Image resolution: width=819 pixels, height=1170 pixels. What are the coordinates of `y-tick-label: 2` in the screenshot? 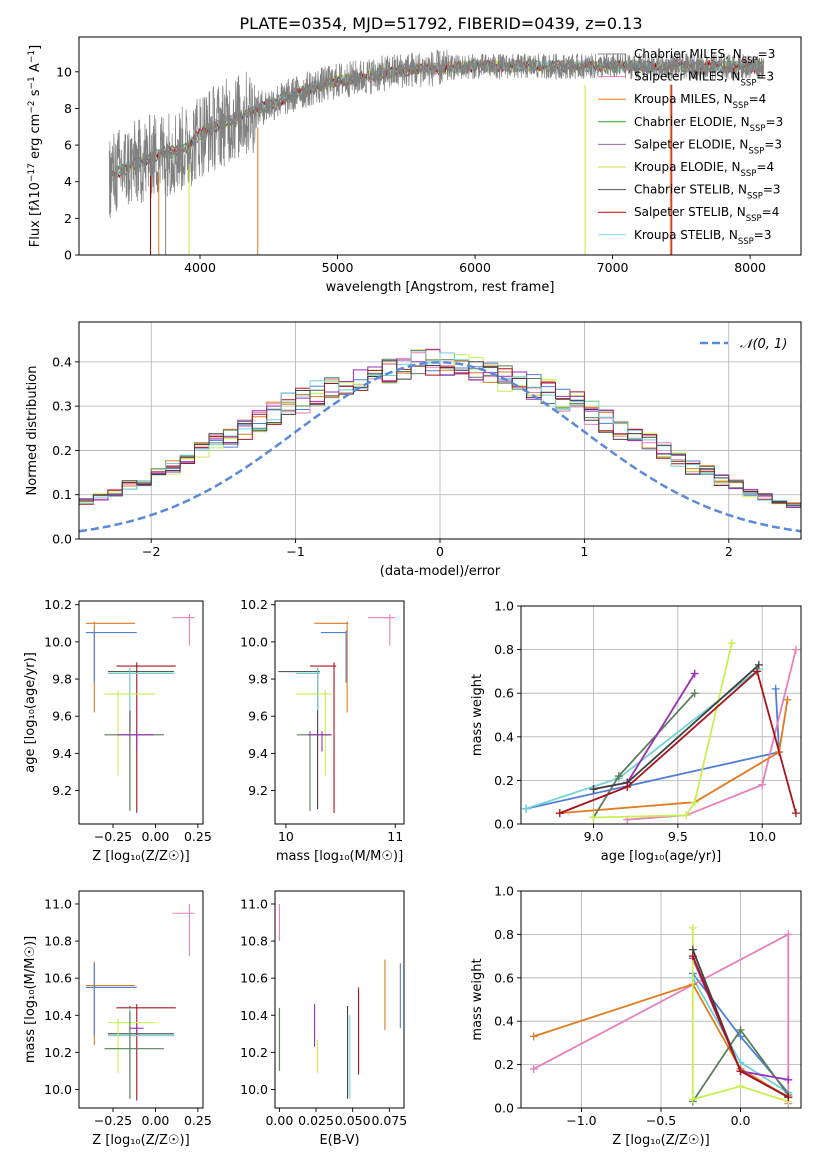 It's located at (68, 218).